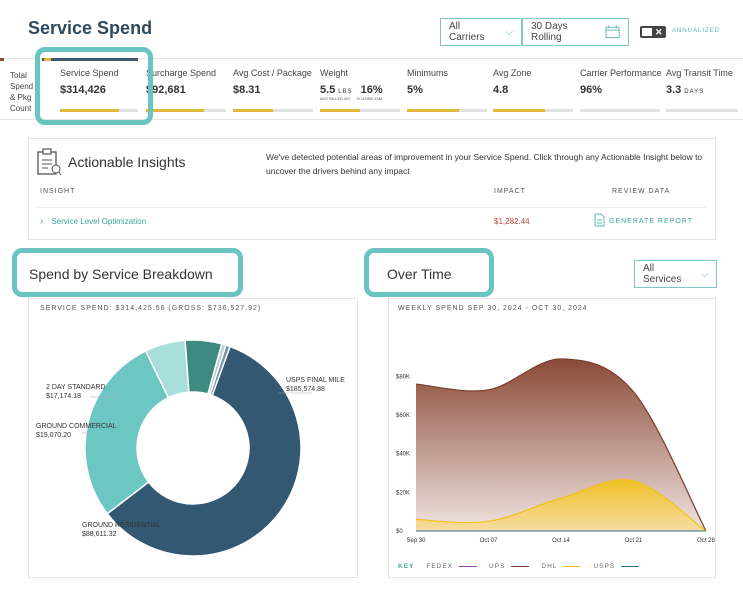  I want to click on ground-commercial-label: GROUND COMMERCIAL $19,070.20, so click(76, 431).